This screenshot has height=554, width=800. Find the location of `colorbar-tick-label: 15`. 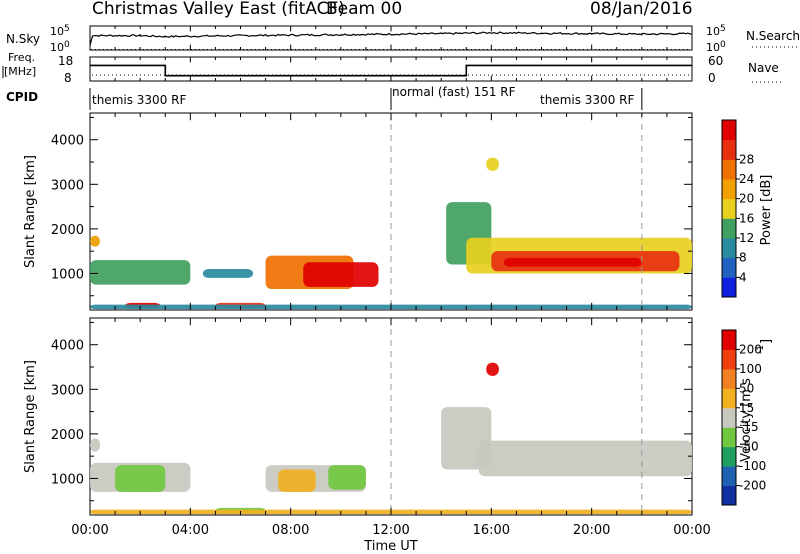

colorbar-tick-label: 15 is located at coordinates (746, 408).